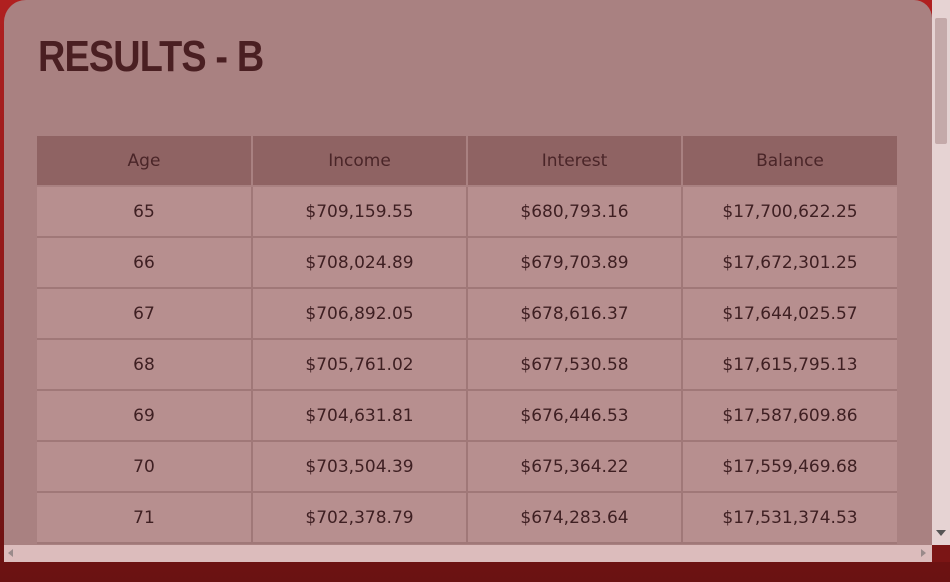 The image size is (950, 582). Describe the element at coordinates (575, 263) in the screenshot. I see `cell-interest: $679,703.89` at that location.